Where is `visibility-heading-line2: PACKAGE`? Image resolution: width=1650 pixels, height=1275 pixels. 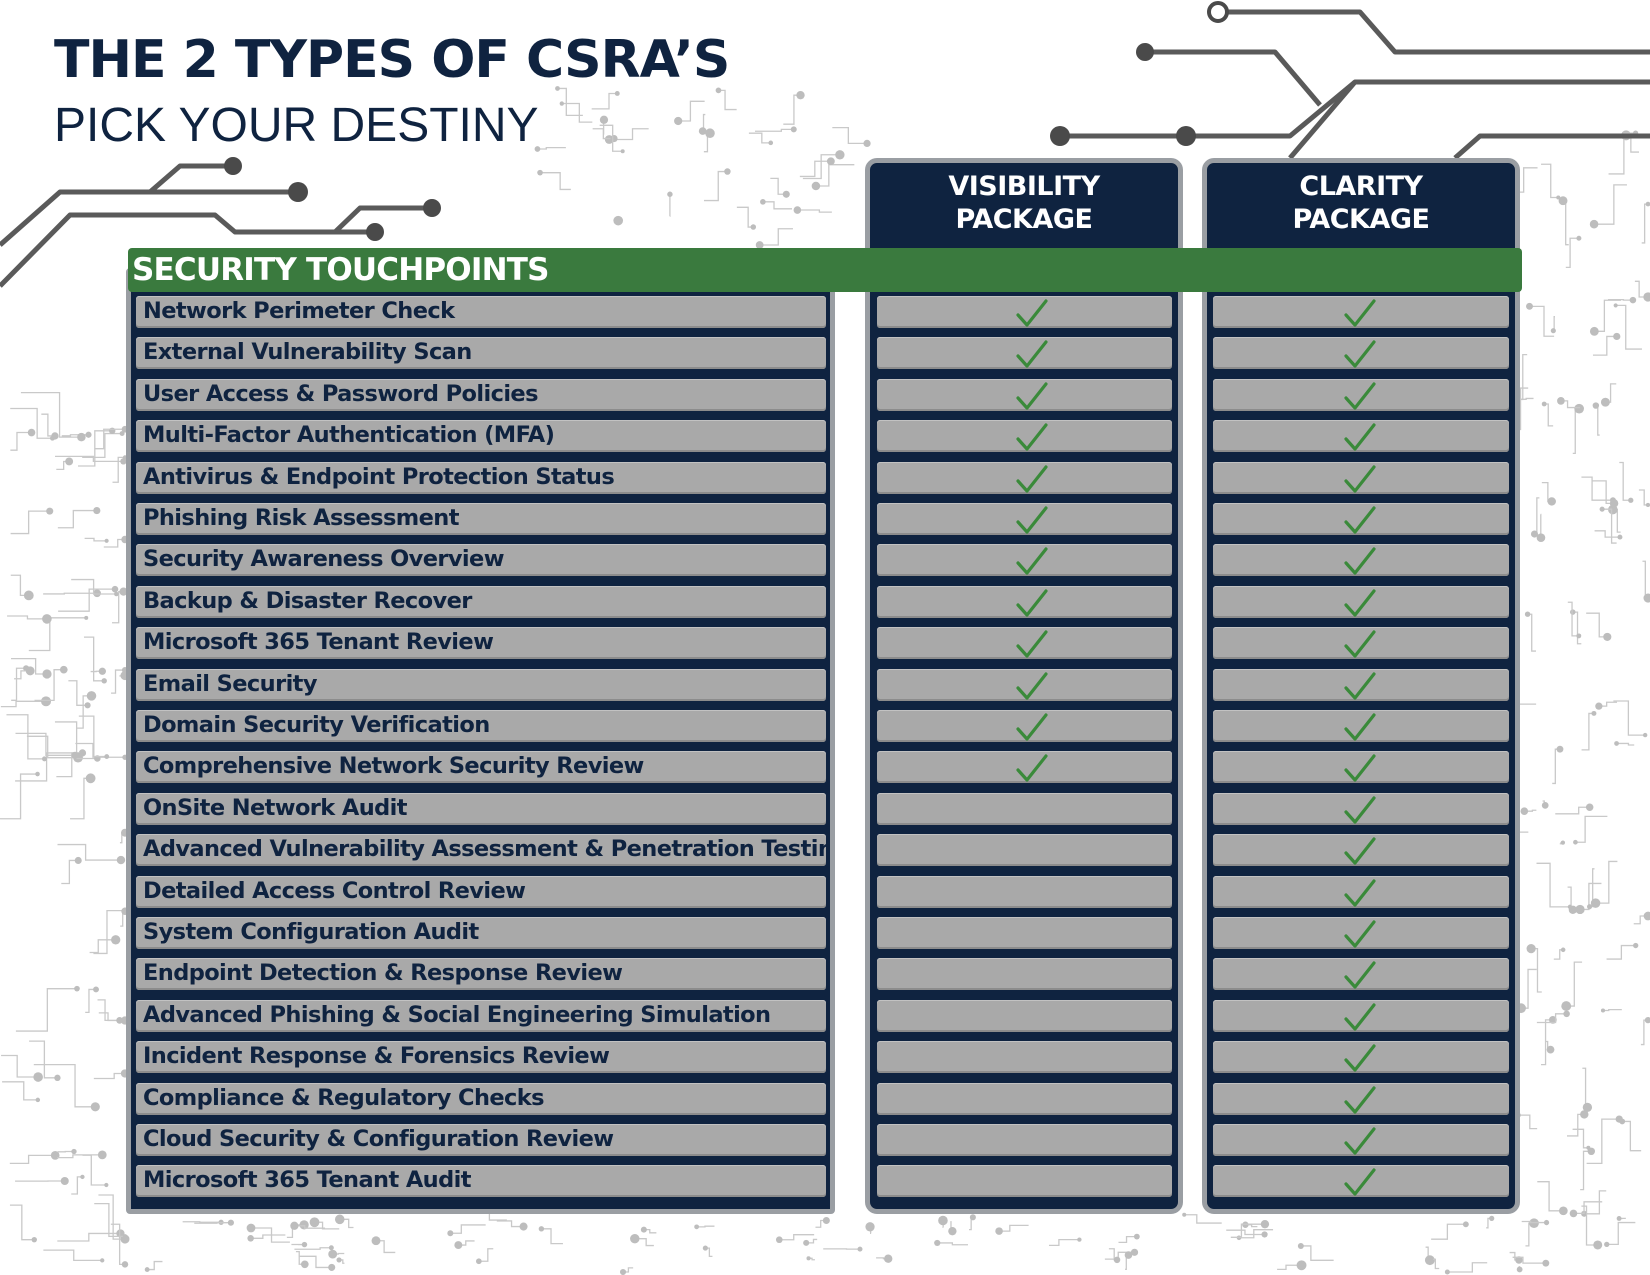
visibility-heading-line2: PACKAGE is located at coordinates (1024, 219).